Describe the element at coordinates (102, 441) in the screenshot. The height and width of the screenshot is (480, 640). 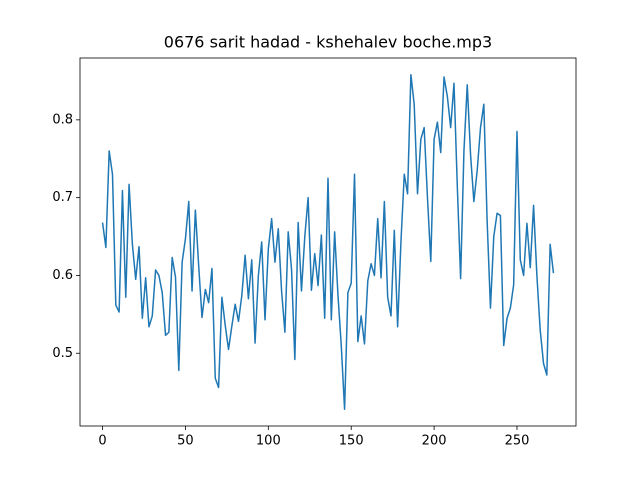
I see `x-tick-label: 0` at that location.